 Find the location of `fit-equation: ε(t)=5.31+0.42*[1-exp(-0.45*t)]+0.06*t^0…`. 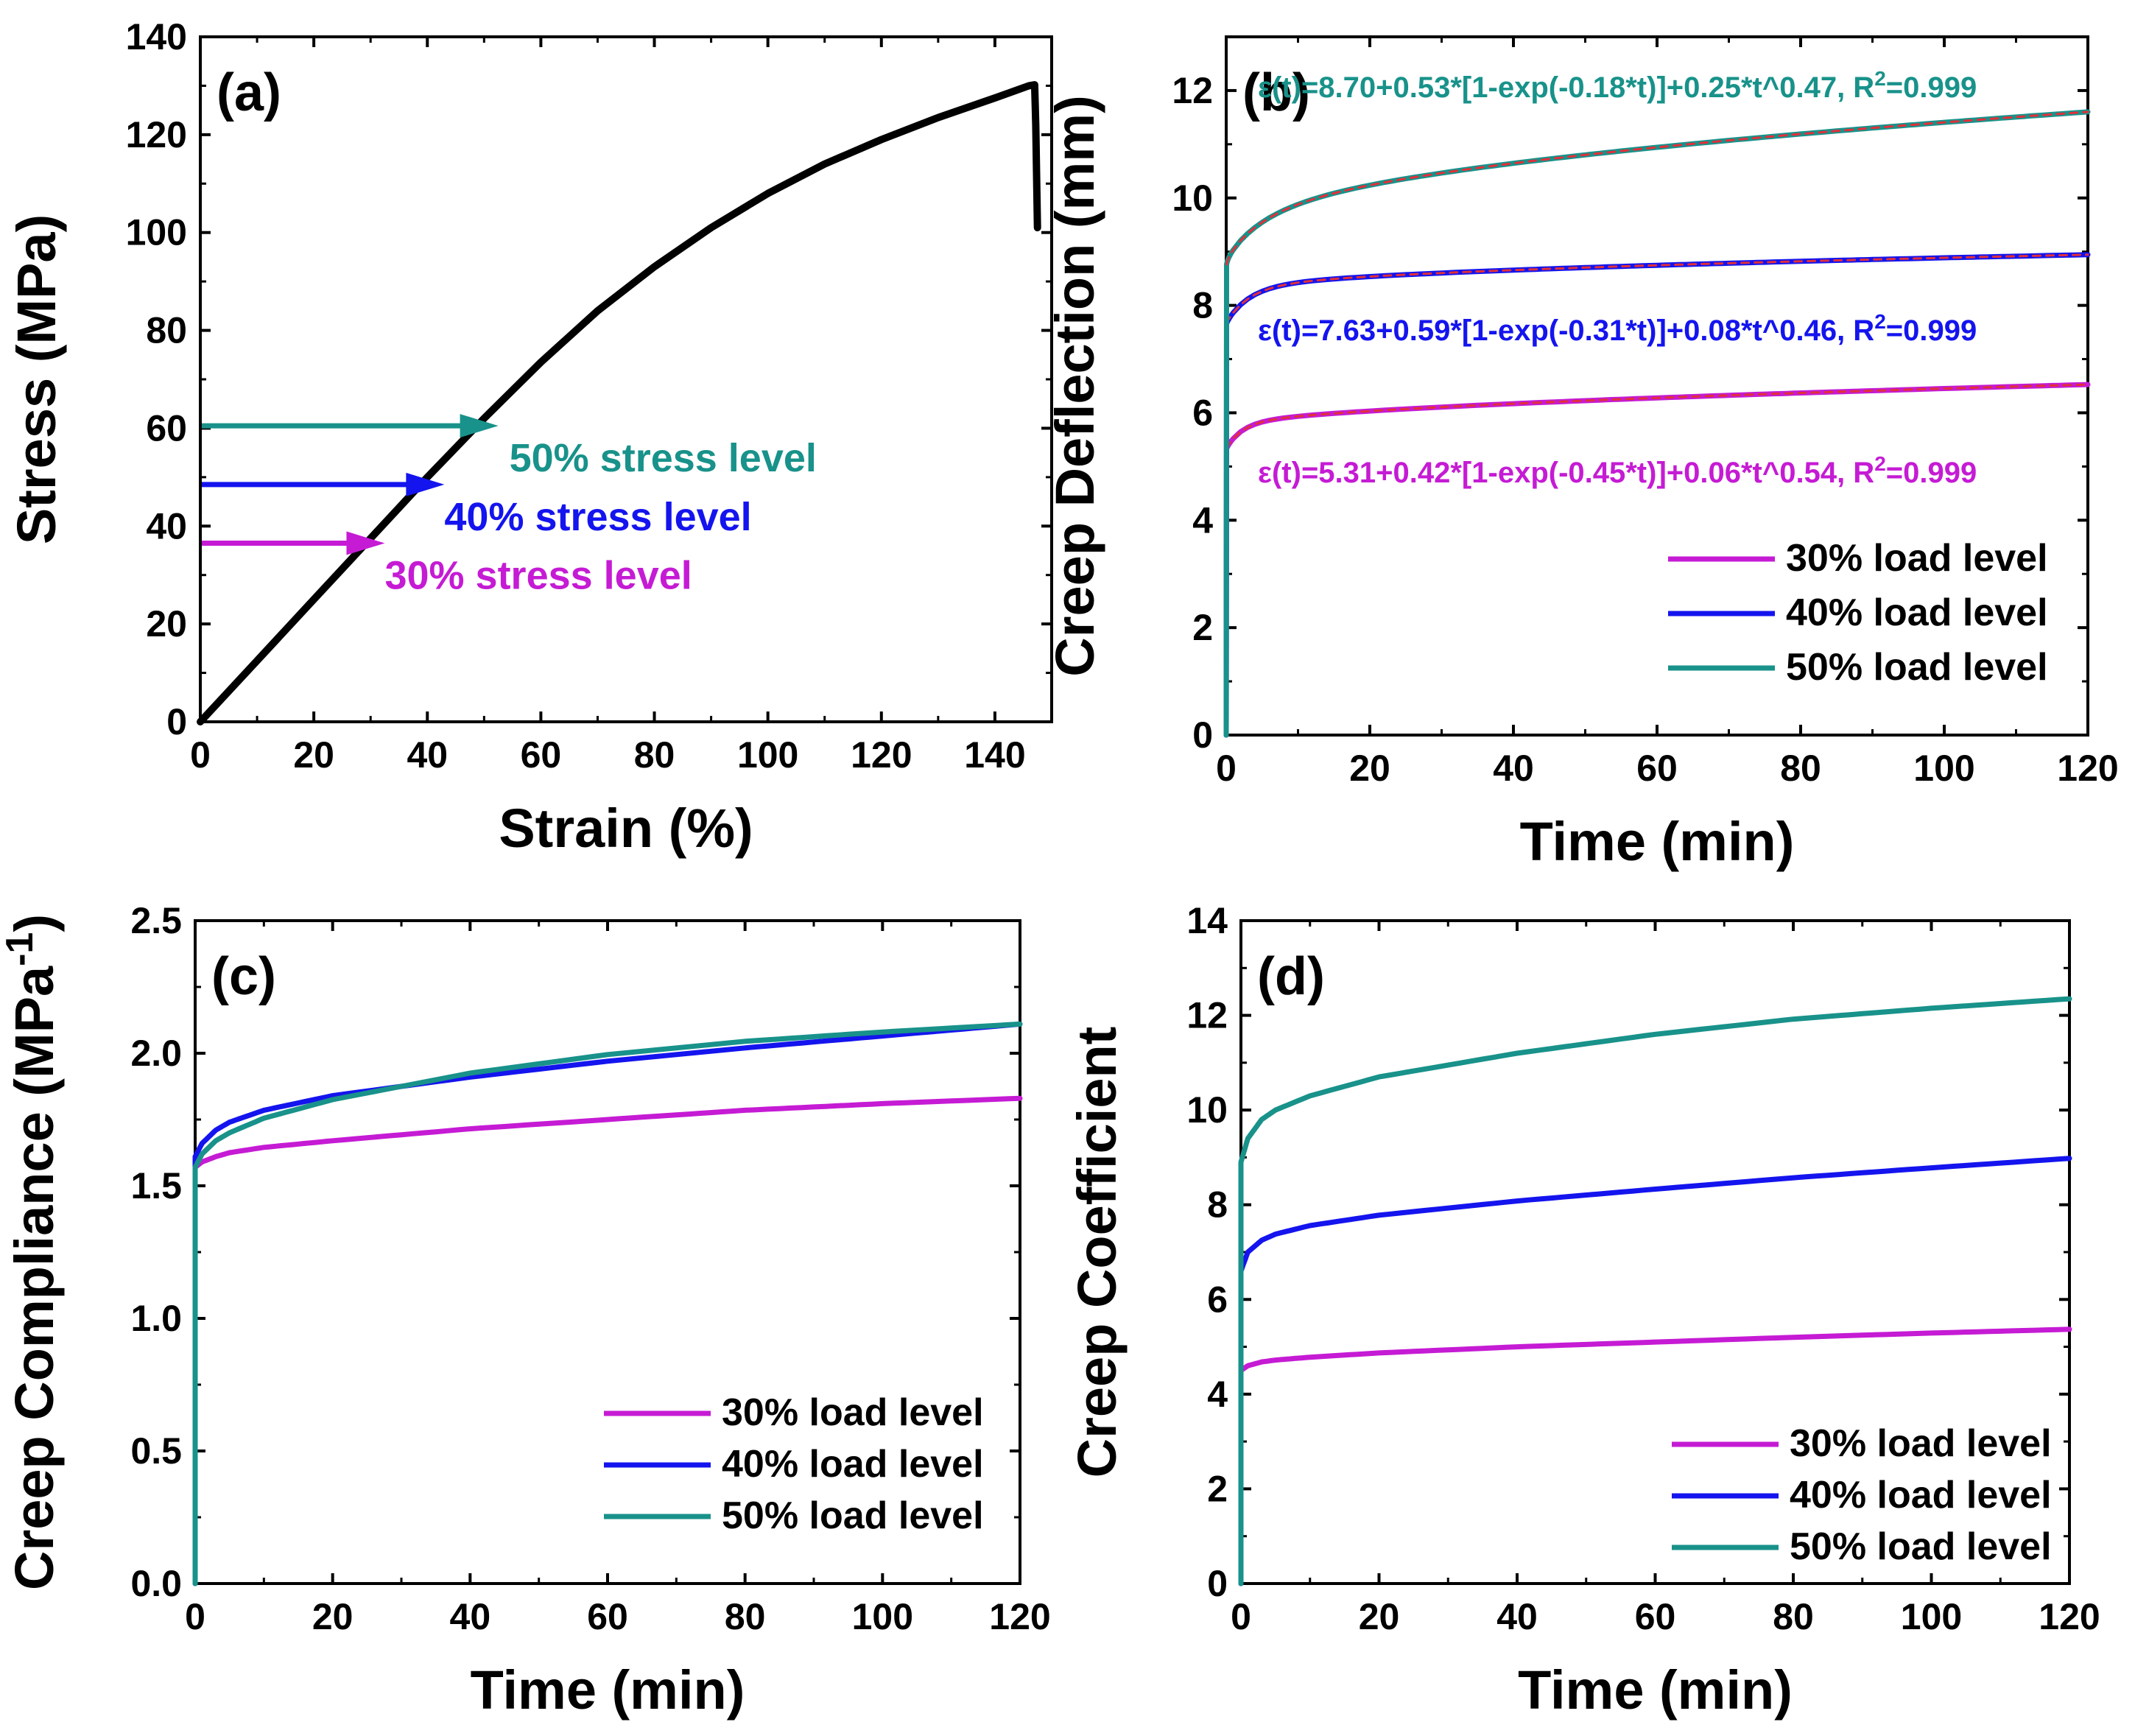

fit-equation: ε(t)=5.31+0.42*[1-exp(-0.45*t)]+0.06*t^0… is located at coordinates (1617, 470).